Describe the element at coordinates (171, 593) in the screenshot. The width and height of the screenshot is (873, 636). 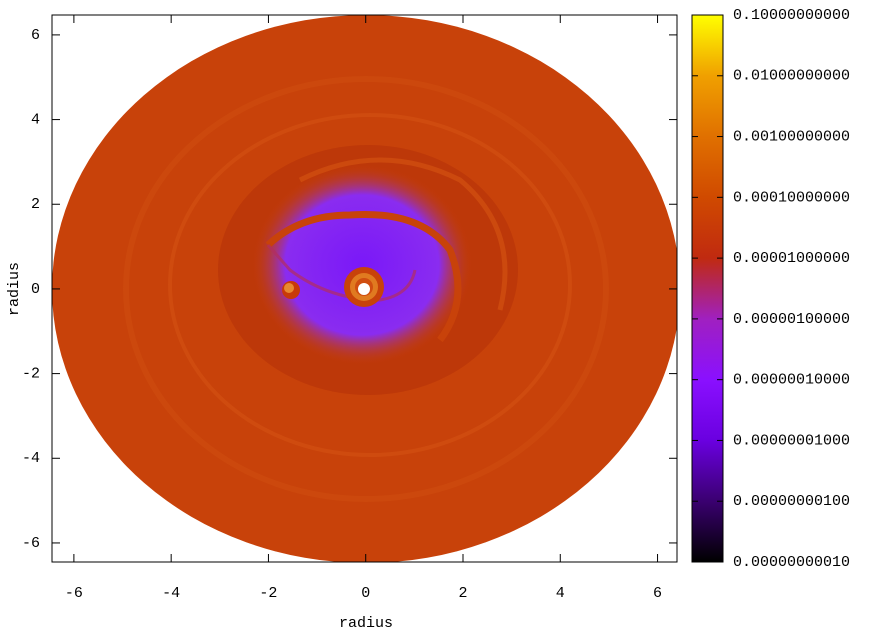
I see `x-tick-label: -4` at that location.